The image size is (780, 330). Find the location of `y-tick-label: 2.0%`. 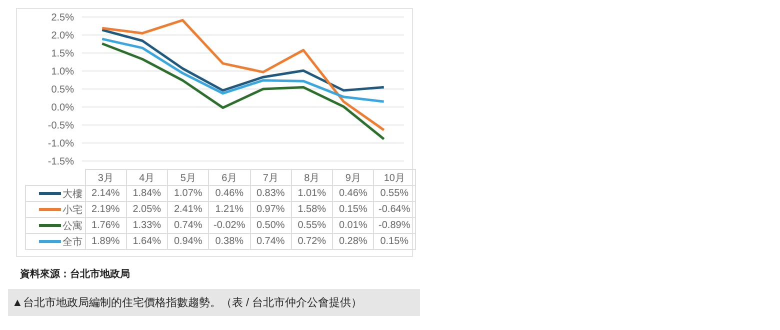

y-tick-label: 2.0% is located at coordinates (62, 36).